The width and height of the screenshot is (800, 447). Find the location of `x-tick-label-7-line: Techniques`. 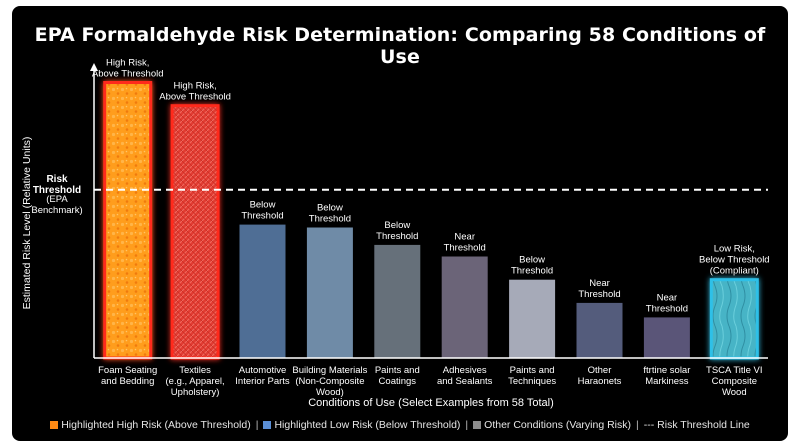

x-tick-label-7-line: Techniques is located at coordinates (532, 381).